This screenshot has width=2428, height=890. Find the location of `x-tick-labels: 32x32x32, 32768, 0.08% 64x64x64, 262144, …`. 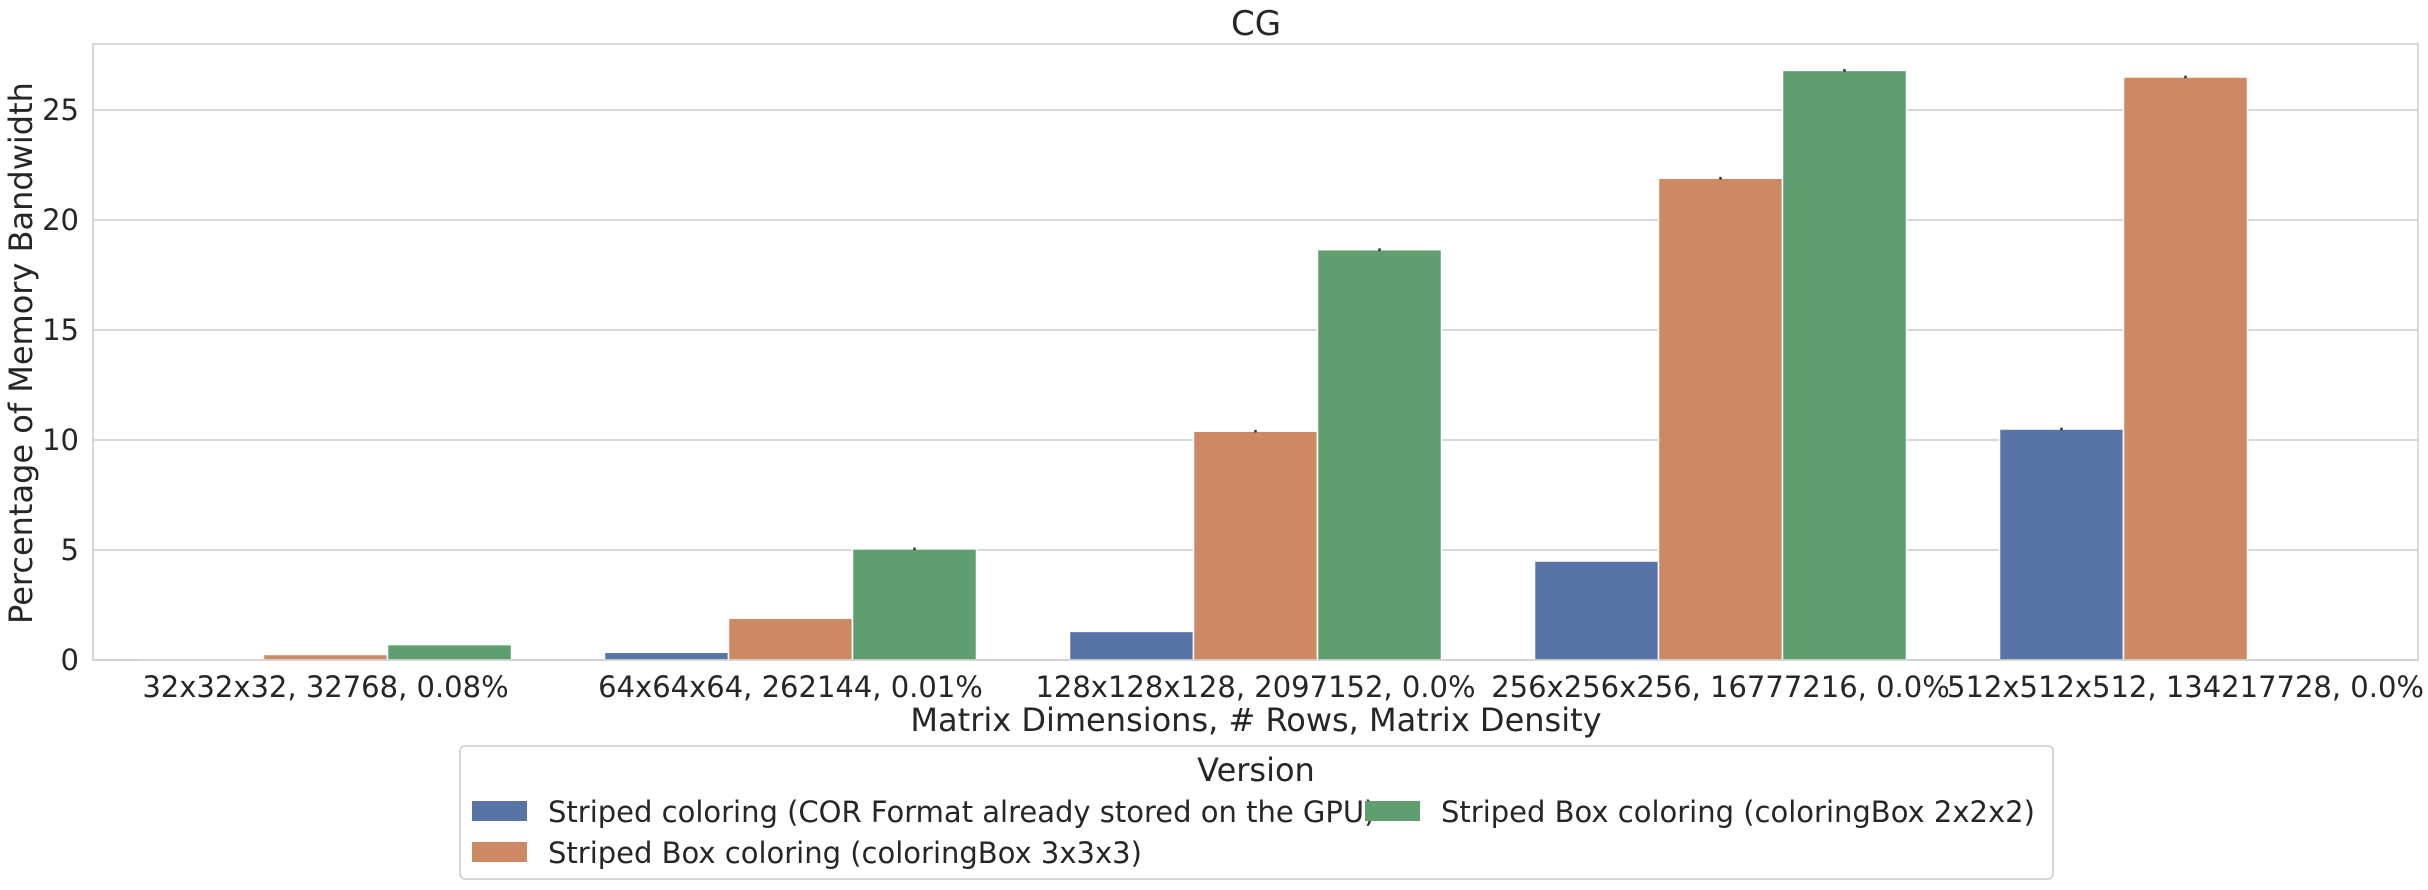

x-tick-labels: 32x32x32, 32768, 0.08% 64x64x64, 262144, … is located at coordinates (1283, 687).